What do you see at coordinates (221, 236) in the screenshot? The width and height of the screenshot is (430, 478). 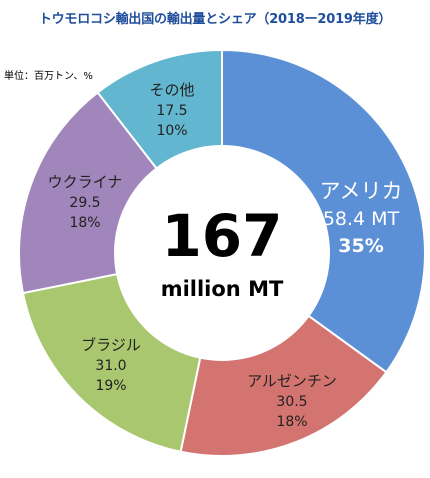 I see `center-total-value: 167` at bounding box center [221, 236].